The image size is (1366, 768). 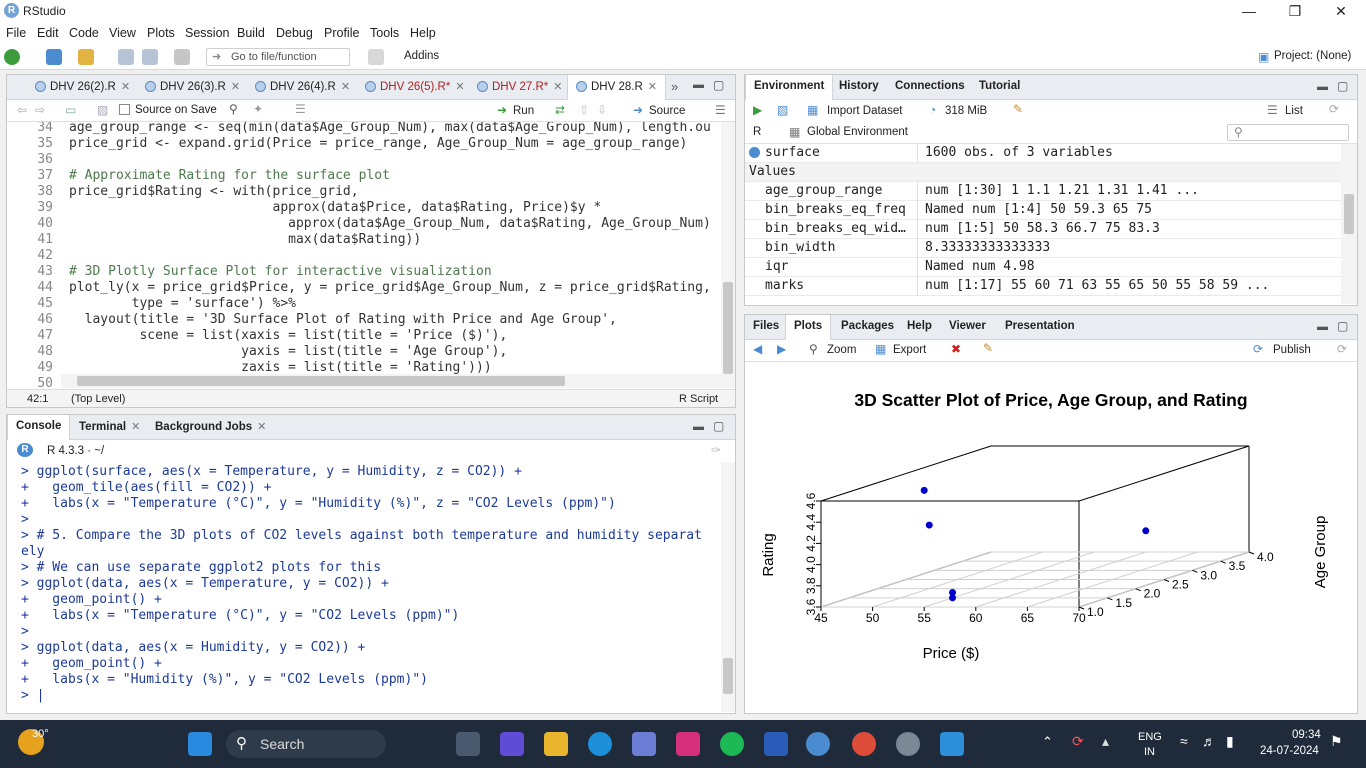 I want to click on wifi-icon: ≈, so click(x=1184, y=741).